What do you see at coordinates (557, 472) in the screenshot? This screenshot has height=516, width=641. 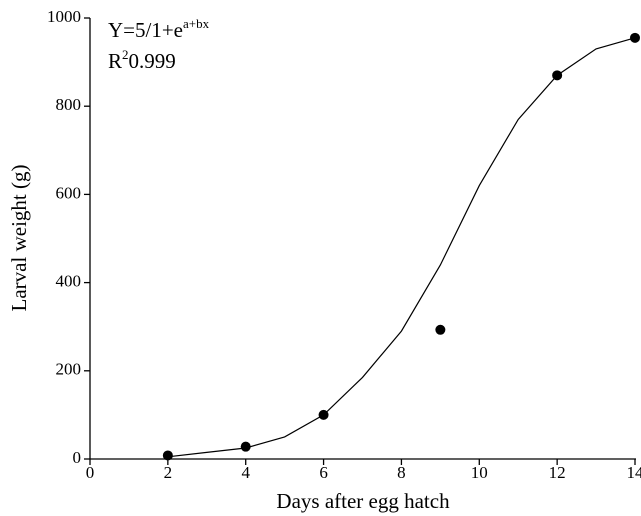 I see `x-tick-label: 12` at bounding box center [557, 472].